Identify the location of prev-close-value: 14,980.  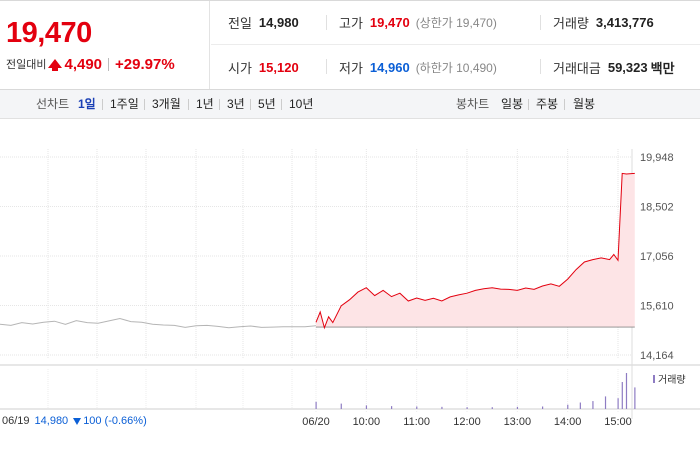
(278, 22).